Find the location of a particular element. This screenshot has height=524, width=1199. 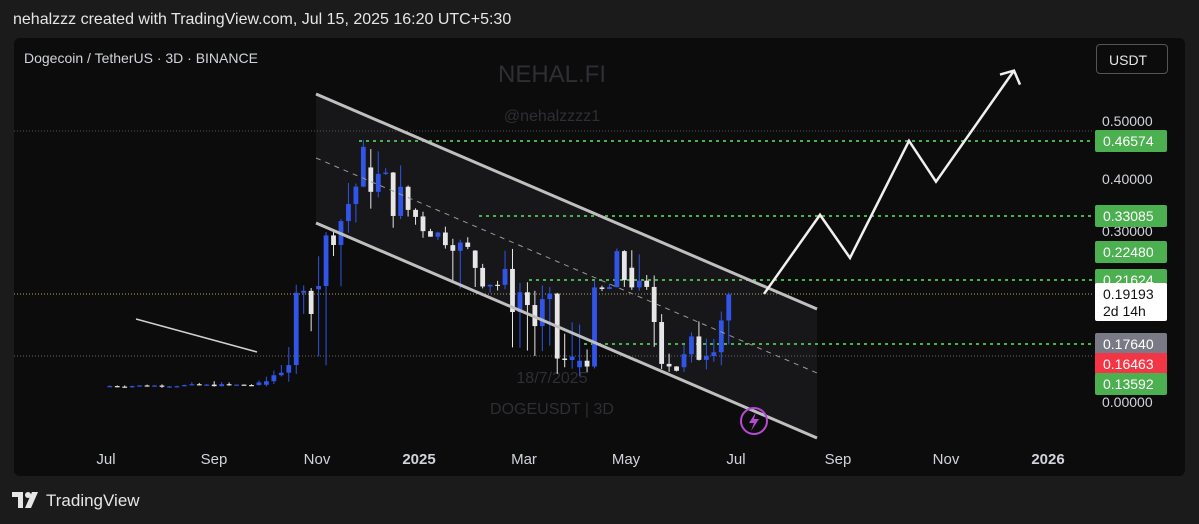

tradingview-logo-icon is located at coordinates (25, 500).